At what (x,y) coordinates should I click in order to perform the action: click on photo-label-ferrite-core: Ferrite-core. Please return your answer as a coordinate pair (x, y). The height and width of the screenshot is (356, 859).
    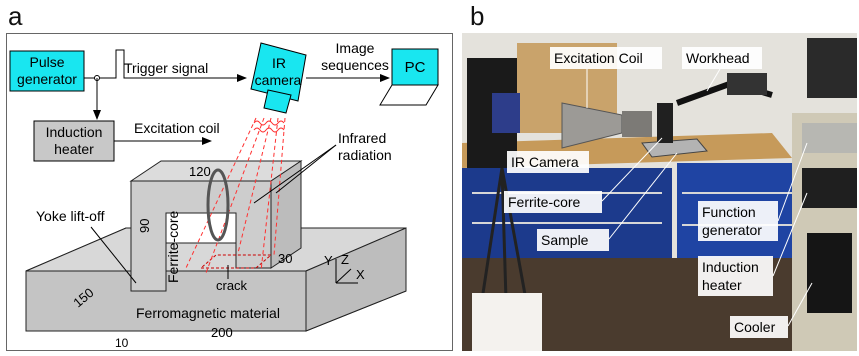
    Looking at the image, I should click on (544, 202).